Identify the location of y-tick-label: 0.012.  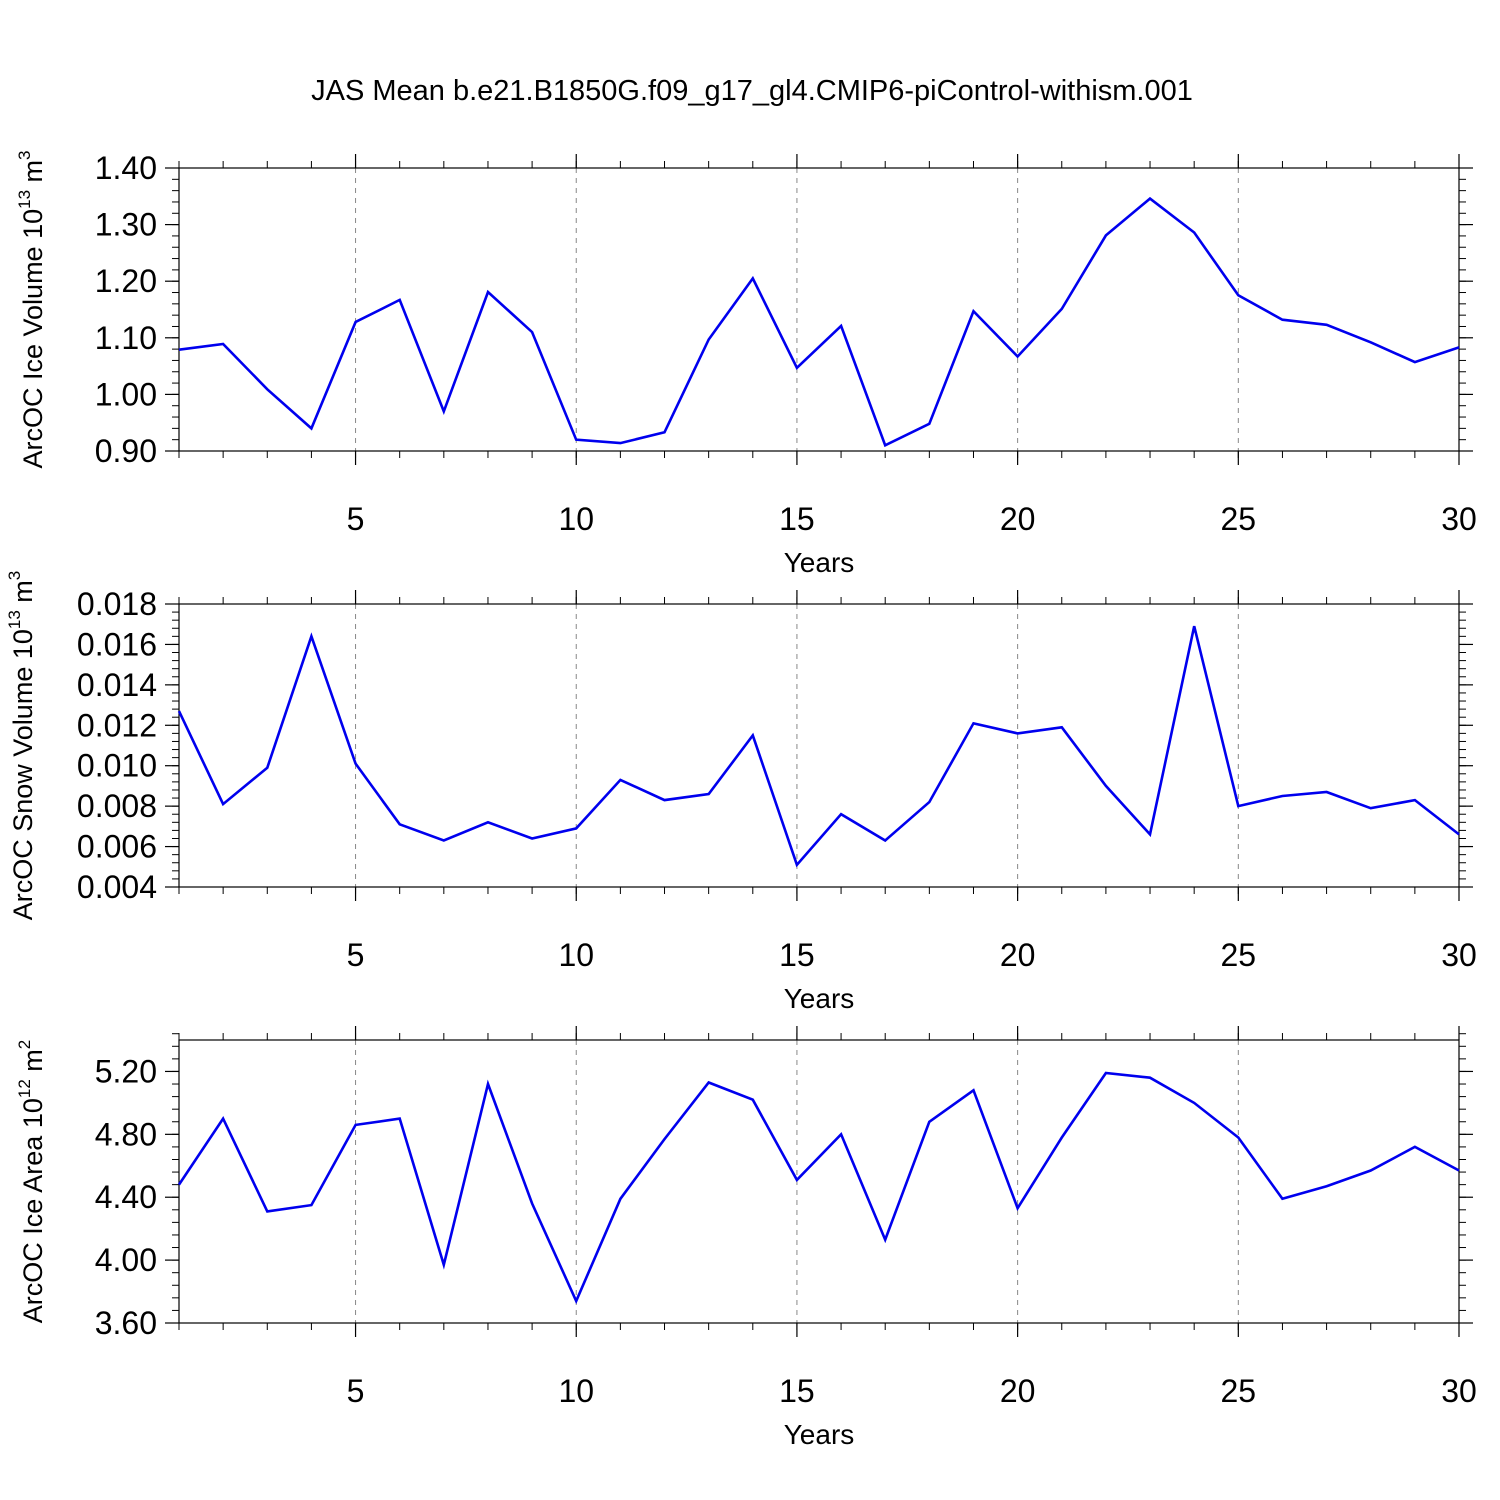
(117, 725).